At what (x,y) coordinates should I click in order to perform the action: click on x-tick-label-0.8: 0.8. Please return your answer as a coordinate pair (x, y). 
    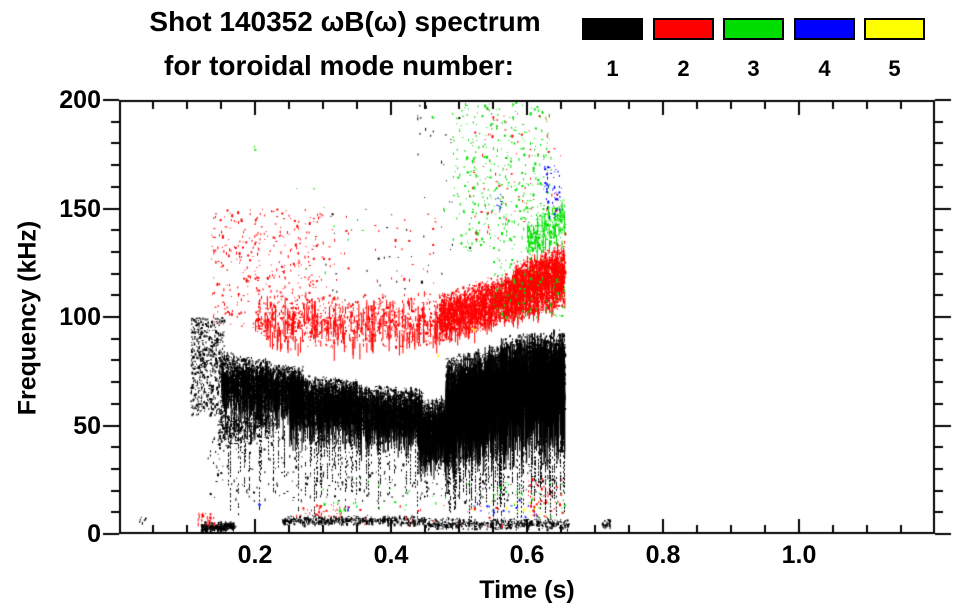
    Looking at the image, I should click on (663, 555).